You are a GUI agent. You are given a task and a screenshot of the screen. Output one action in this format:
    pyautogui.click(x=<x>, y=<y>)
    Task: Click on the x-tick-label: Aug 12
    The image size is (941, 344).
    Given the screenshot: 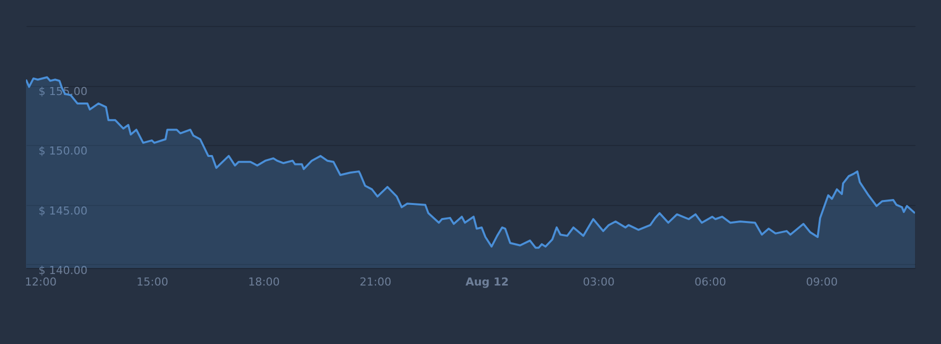 What is the action you would take?
    pyautogui.click(x=487, y=282)
    